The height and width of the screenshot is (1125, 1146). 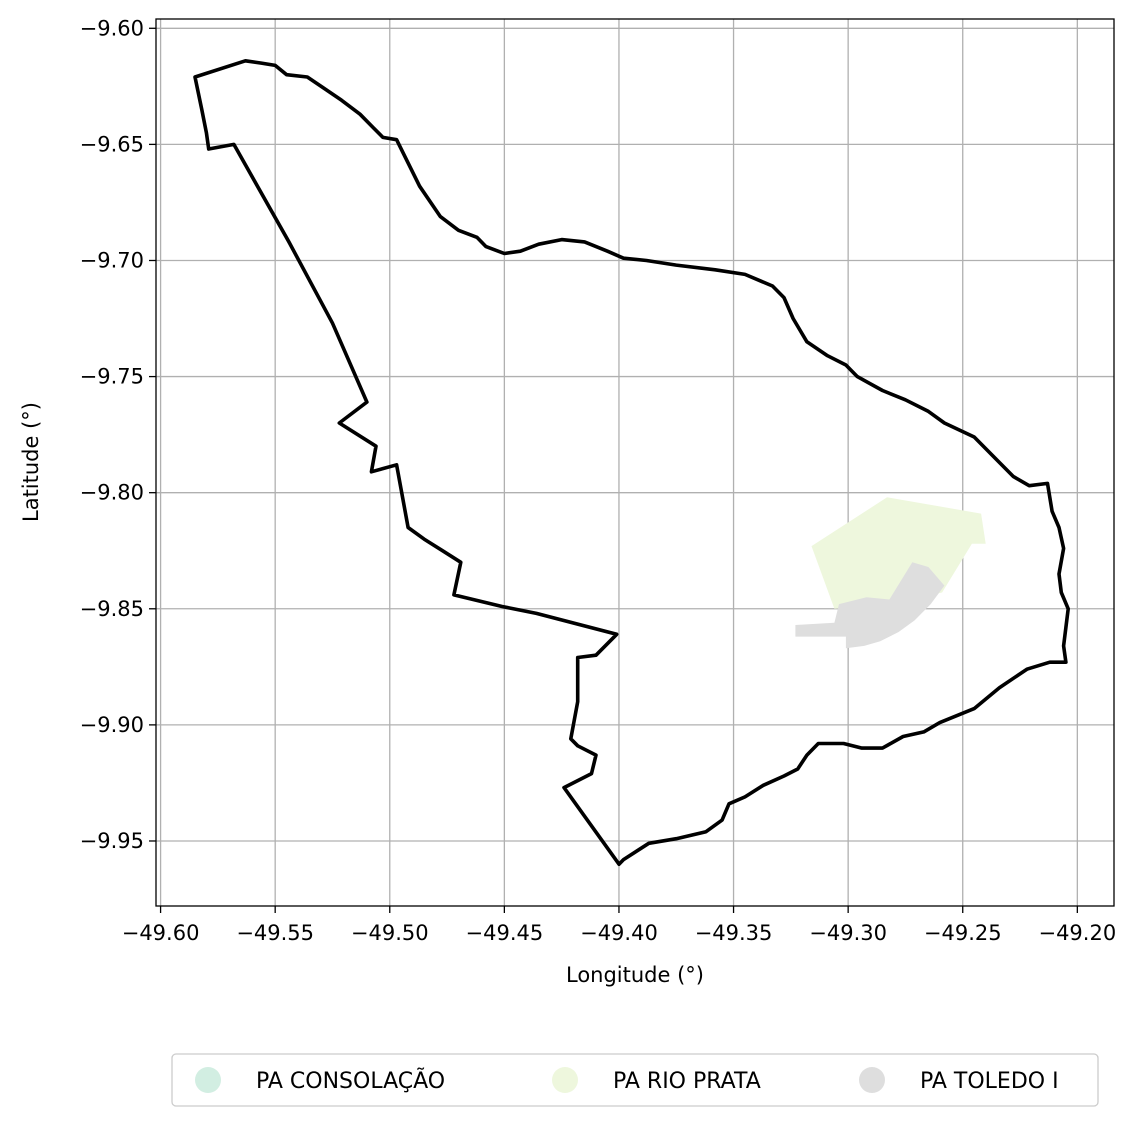 I want to click on x-tick-label: −49.35, so click(x=734, y=933).